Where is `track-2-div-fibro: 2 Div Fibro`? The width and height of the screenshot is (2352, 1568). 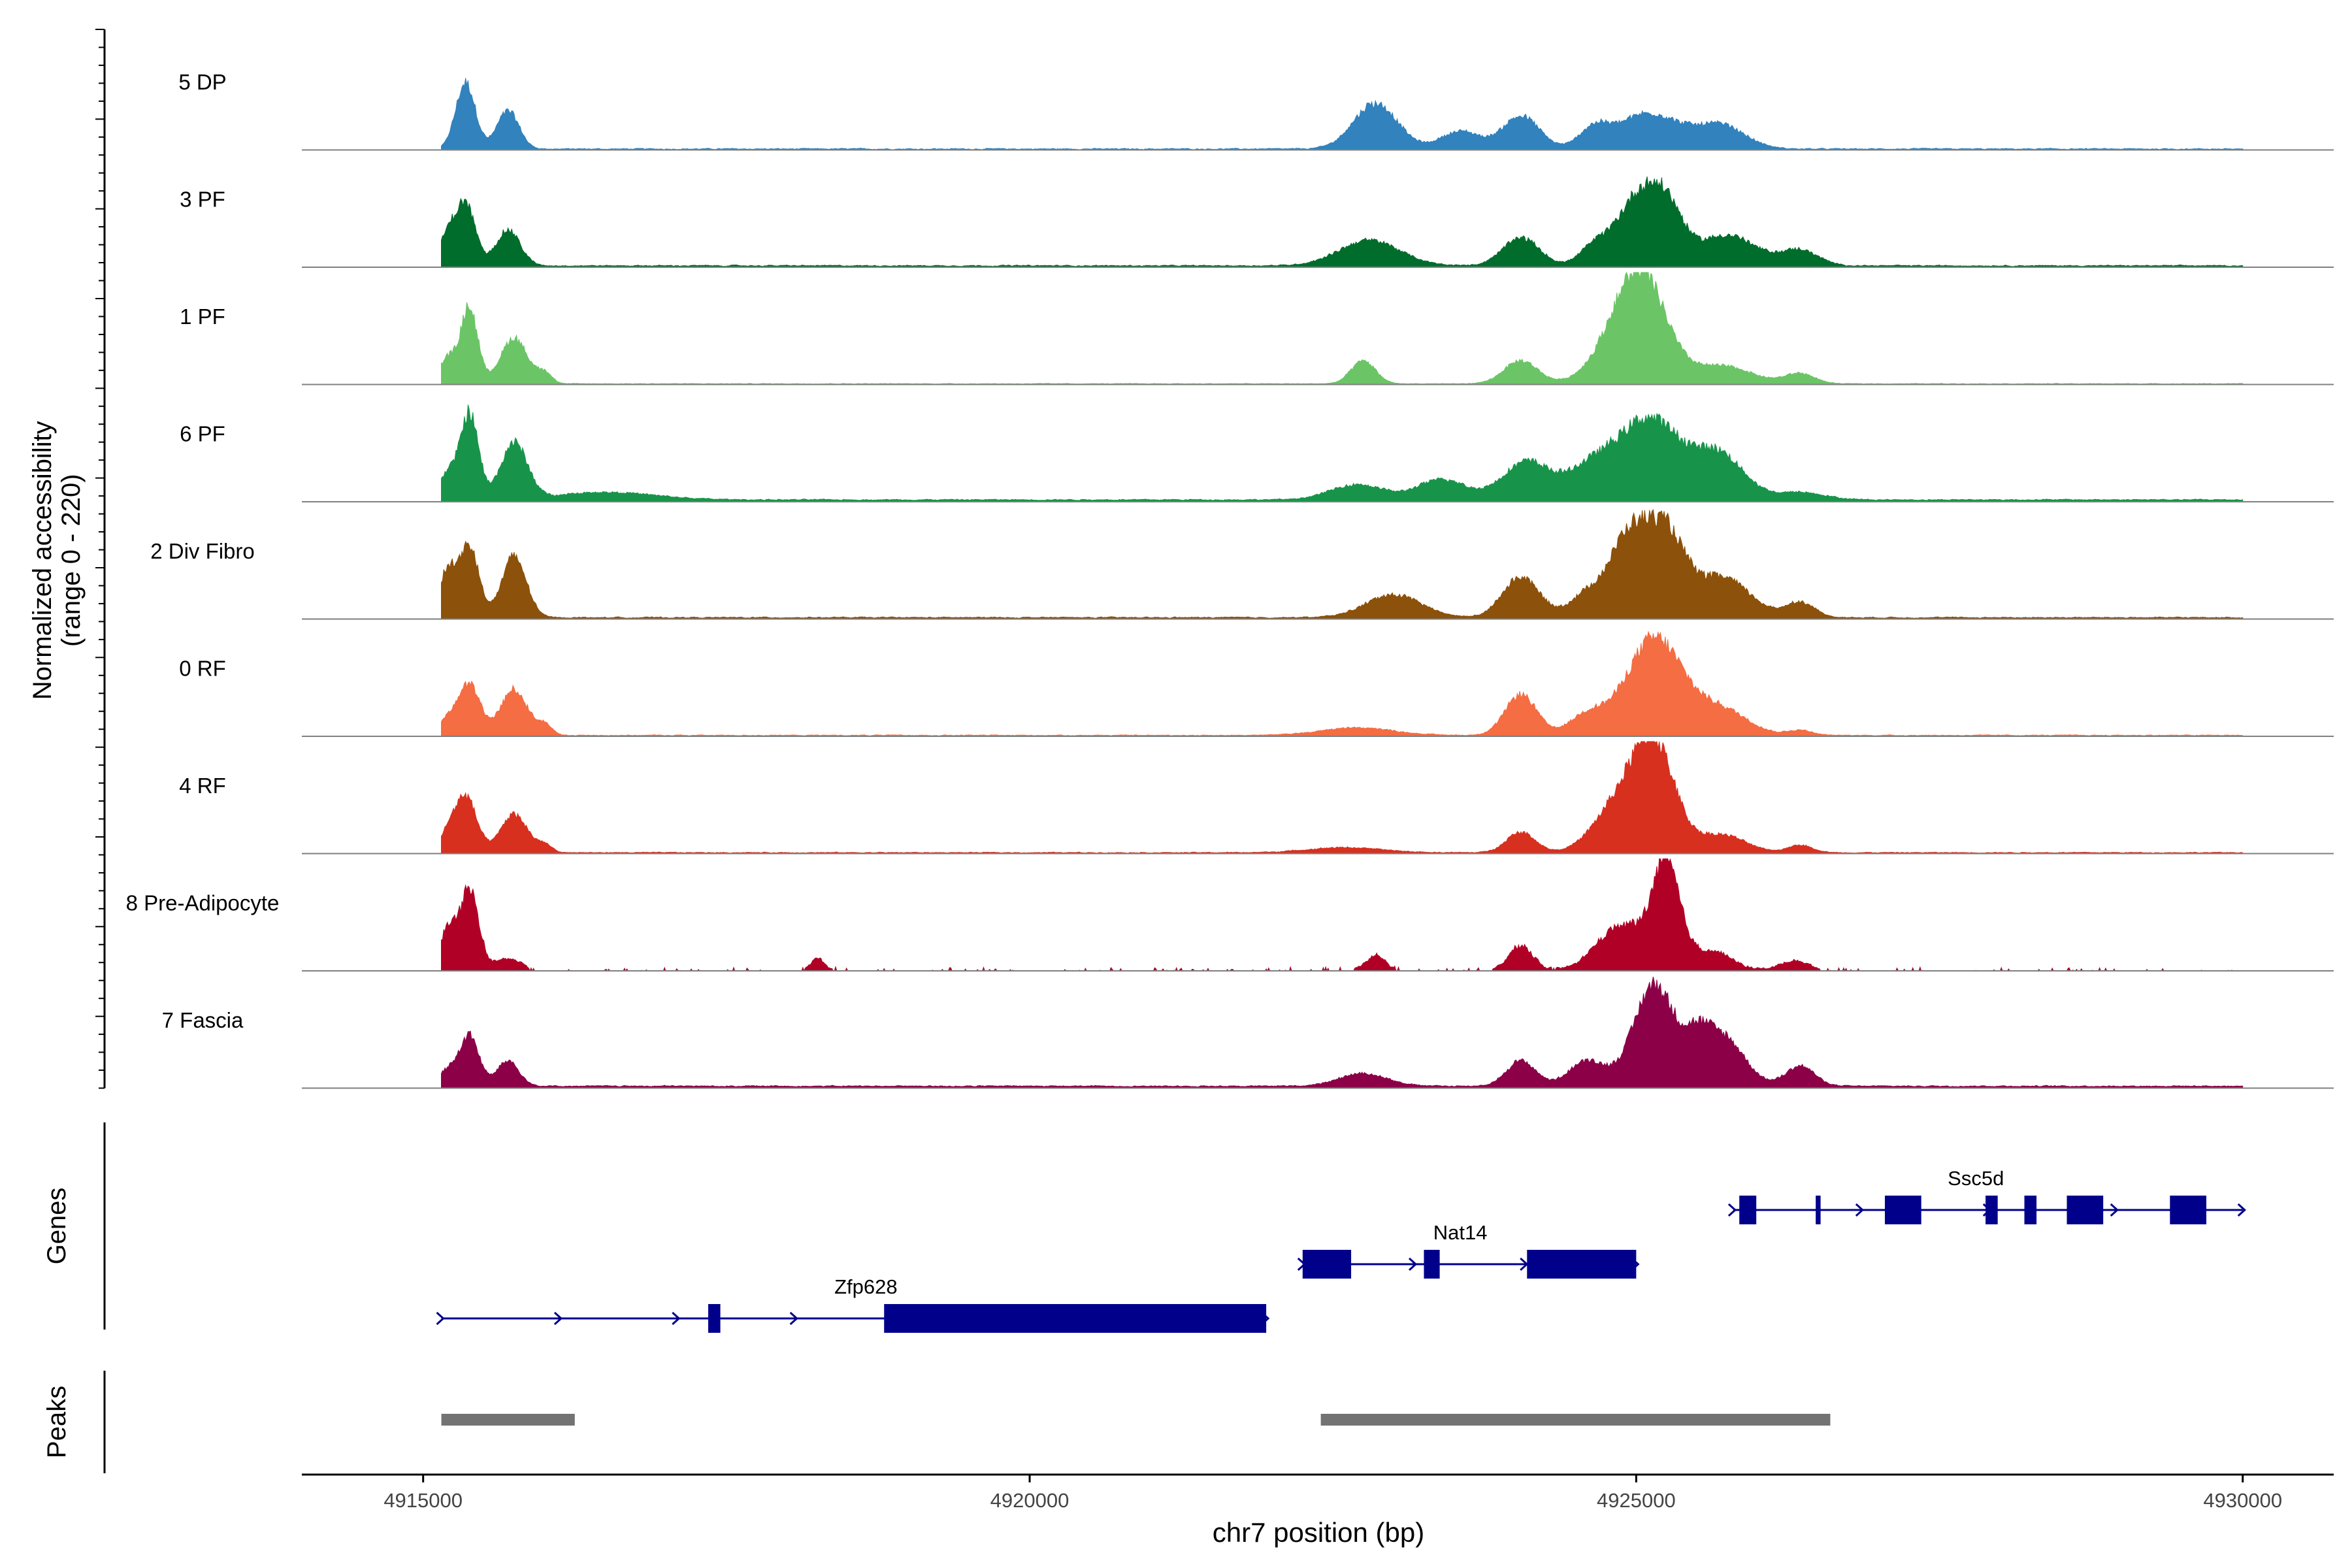
track-2-div-fibro: 2 Div Fibro is located at coordinates (1242, 564).